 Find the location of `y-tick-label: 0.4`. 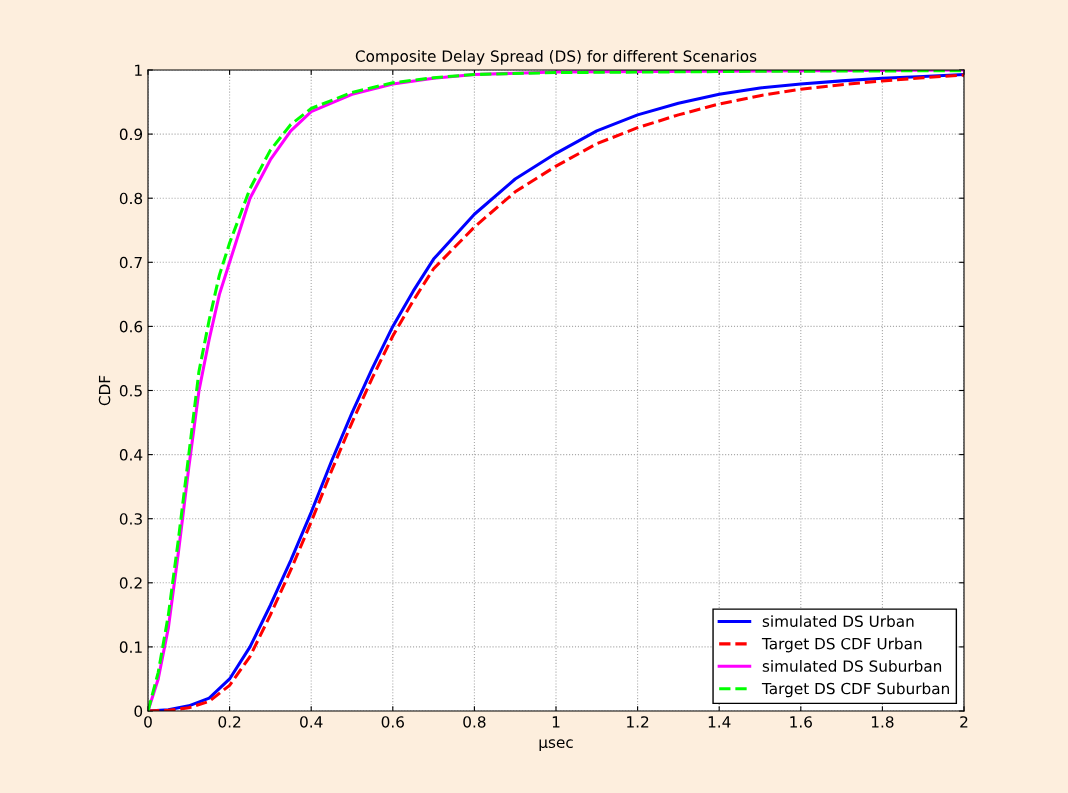

y-tick-label: 0.4 is located at coordinates (131, 455).